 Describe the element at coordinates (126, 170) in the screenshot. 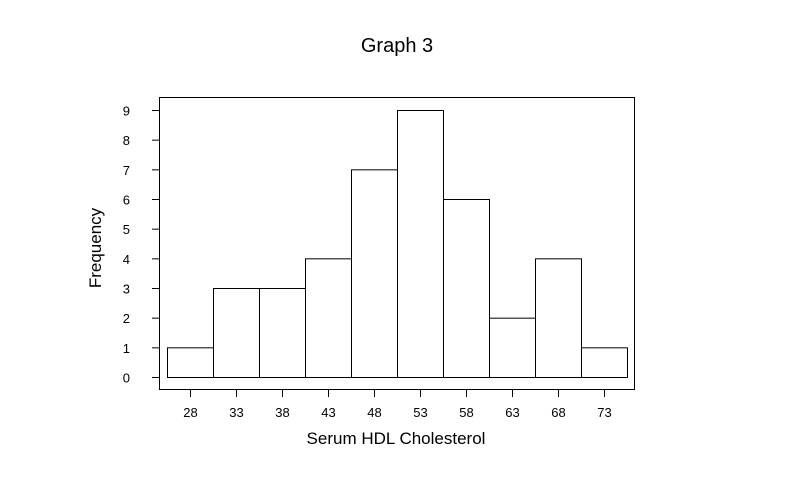

I see `y-tick-label-7: 7` at that location.